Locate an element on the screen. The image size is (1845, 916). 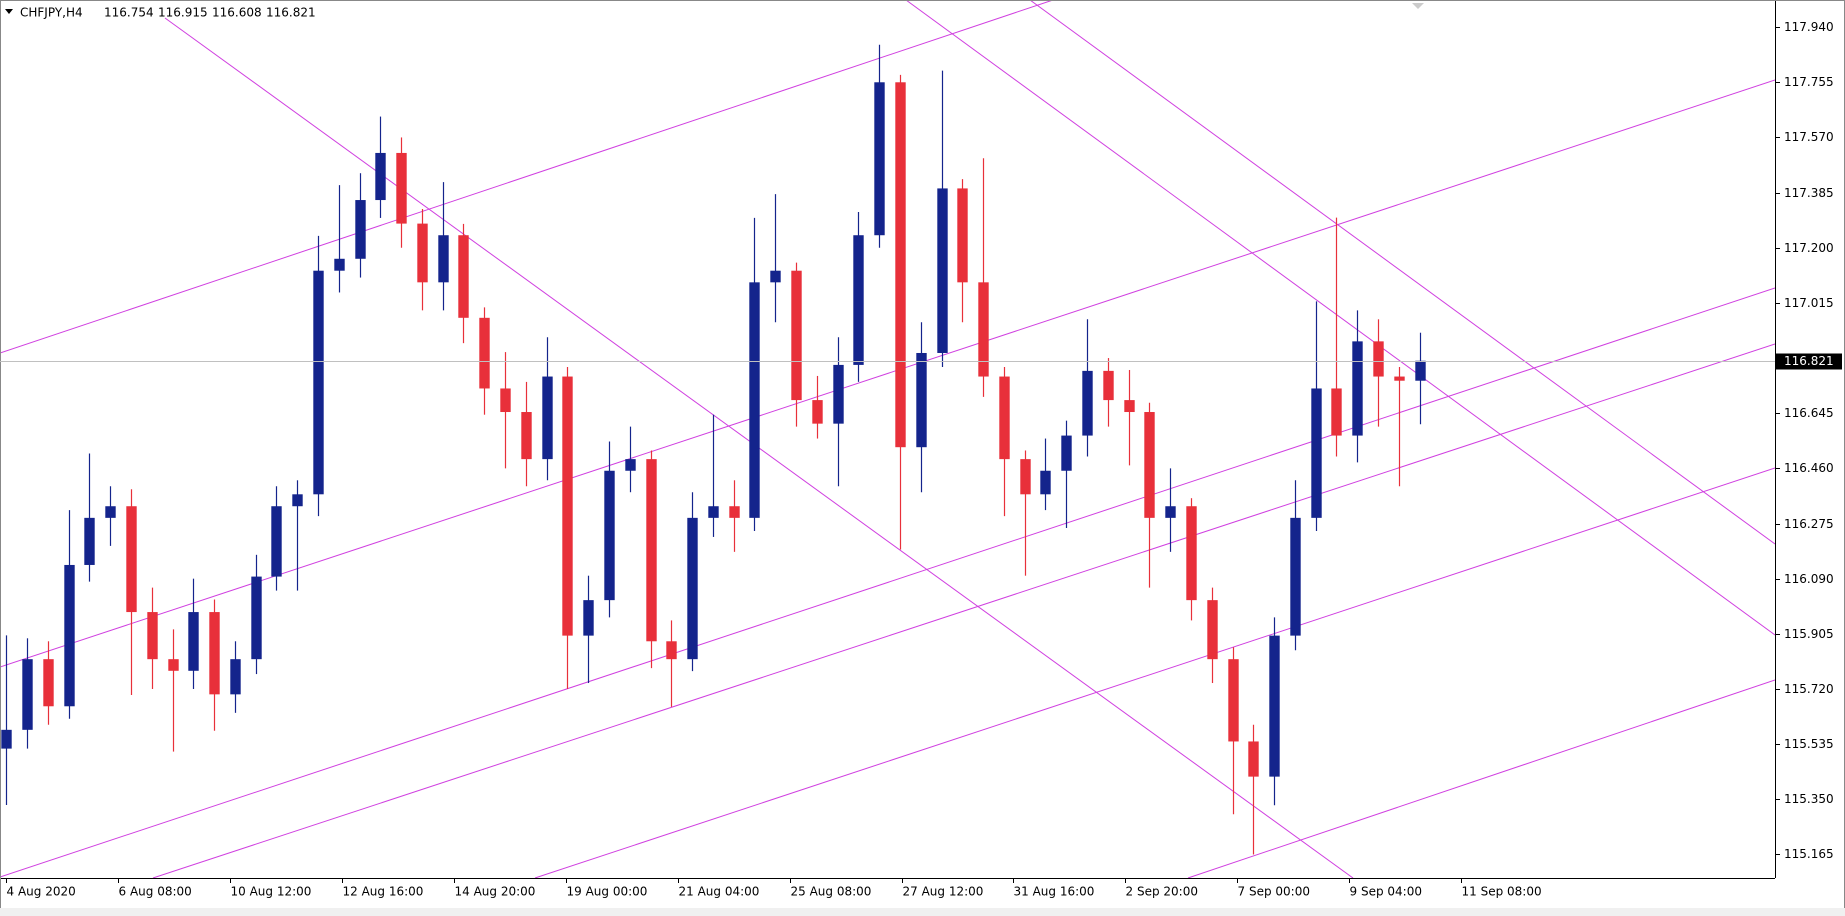
scroll-strip is located at coordinates (922, 912).